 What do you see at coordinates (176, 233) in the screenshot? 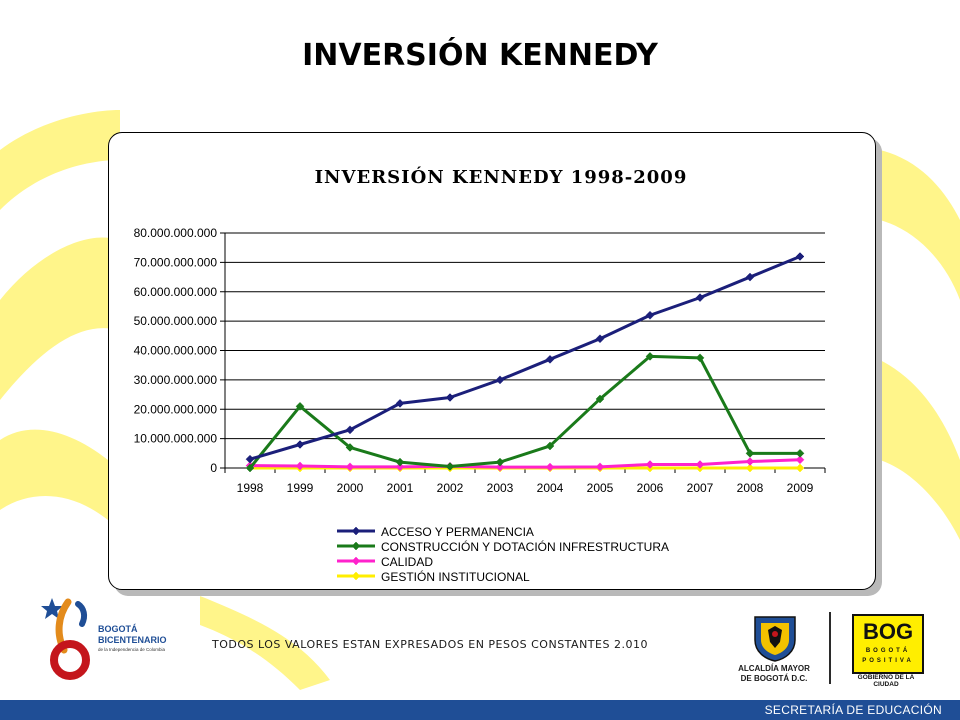
I see `y-tick-label: 80.000.000.000` at bounding box center [176, 233].